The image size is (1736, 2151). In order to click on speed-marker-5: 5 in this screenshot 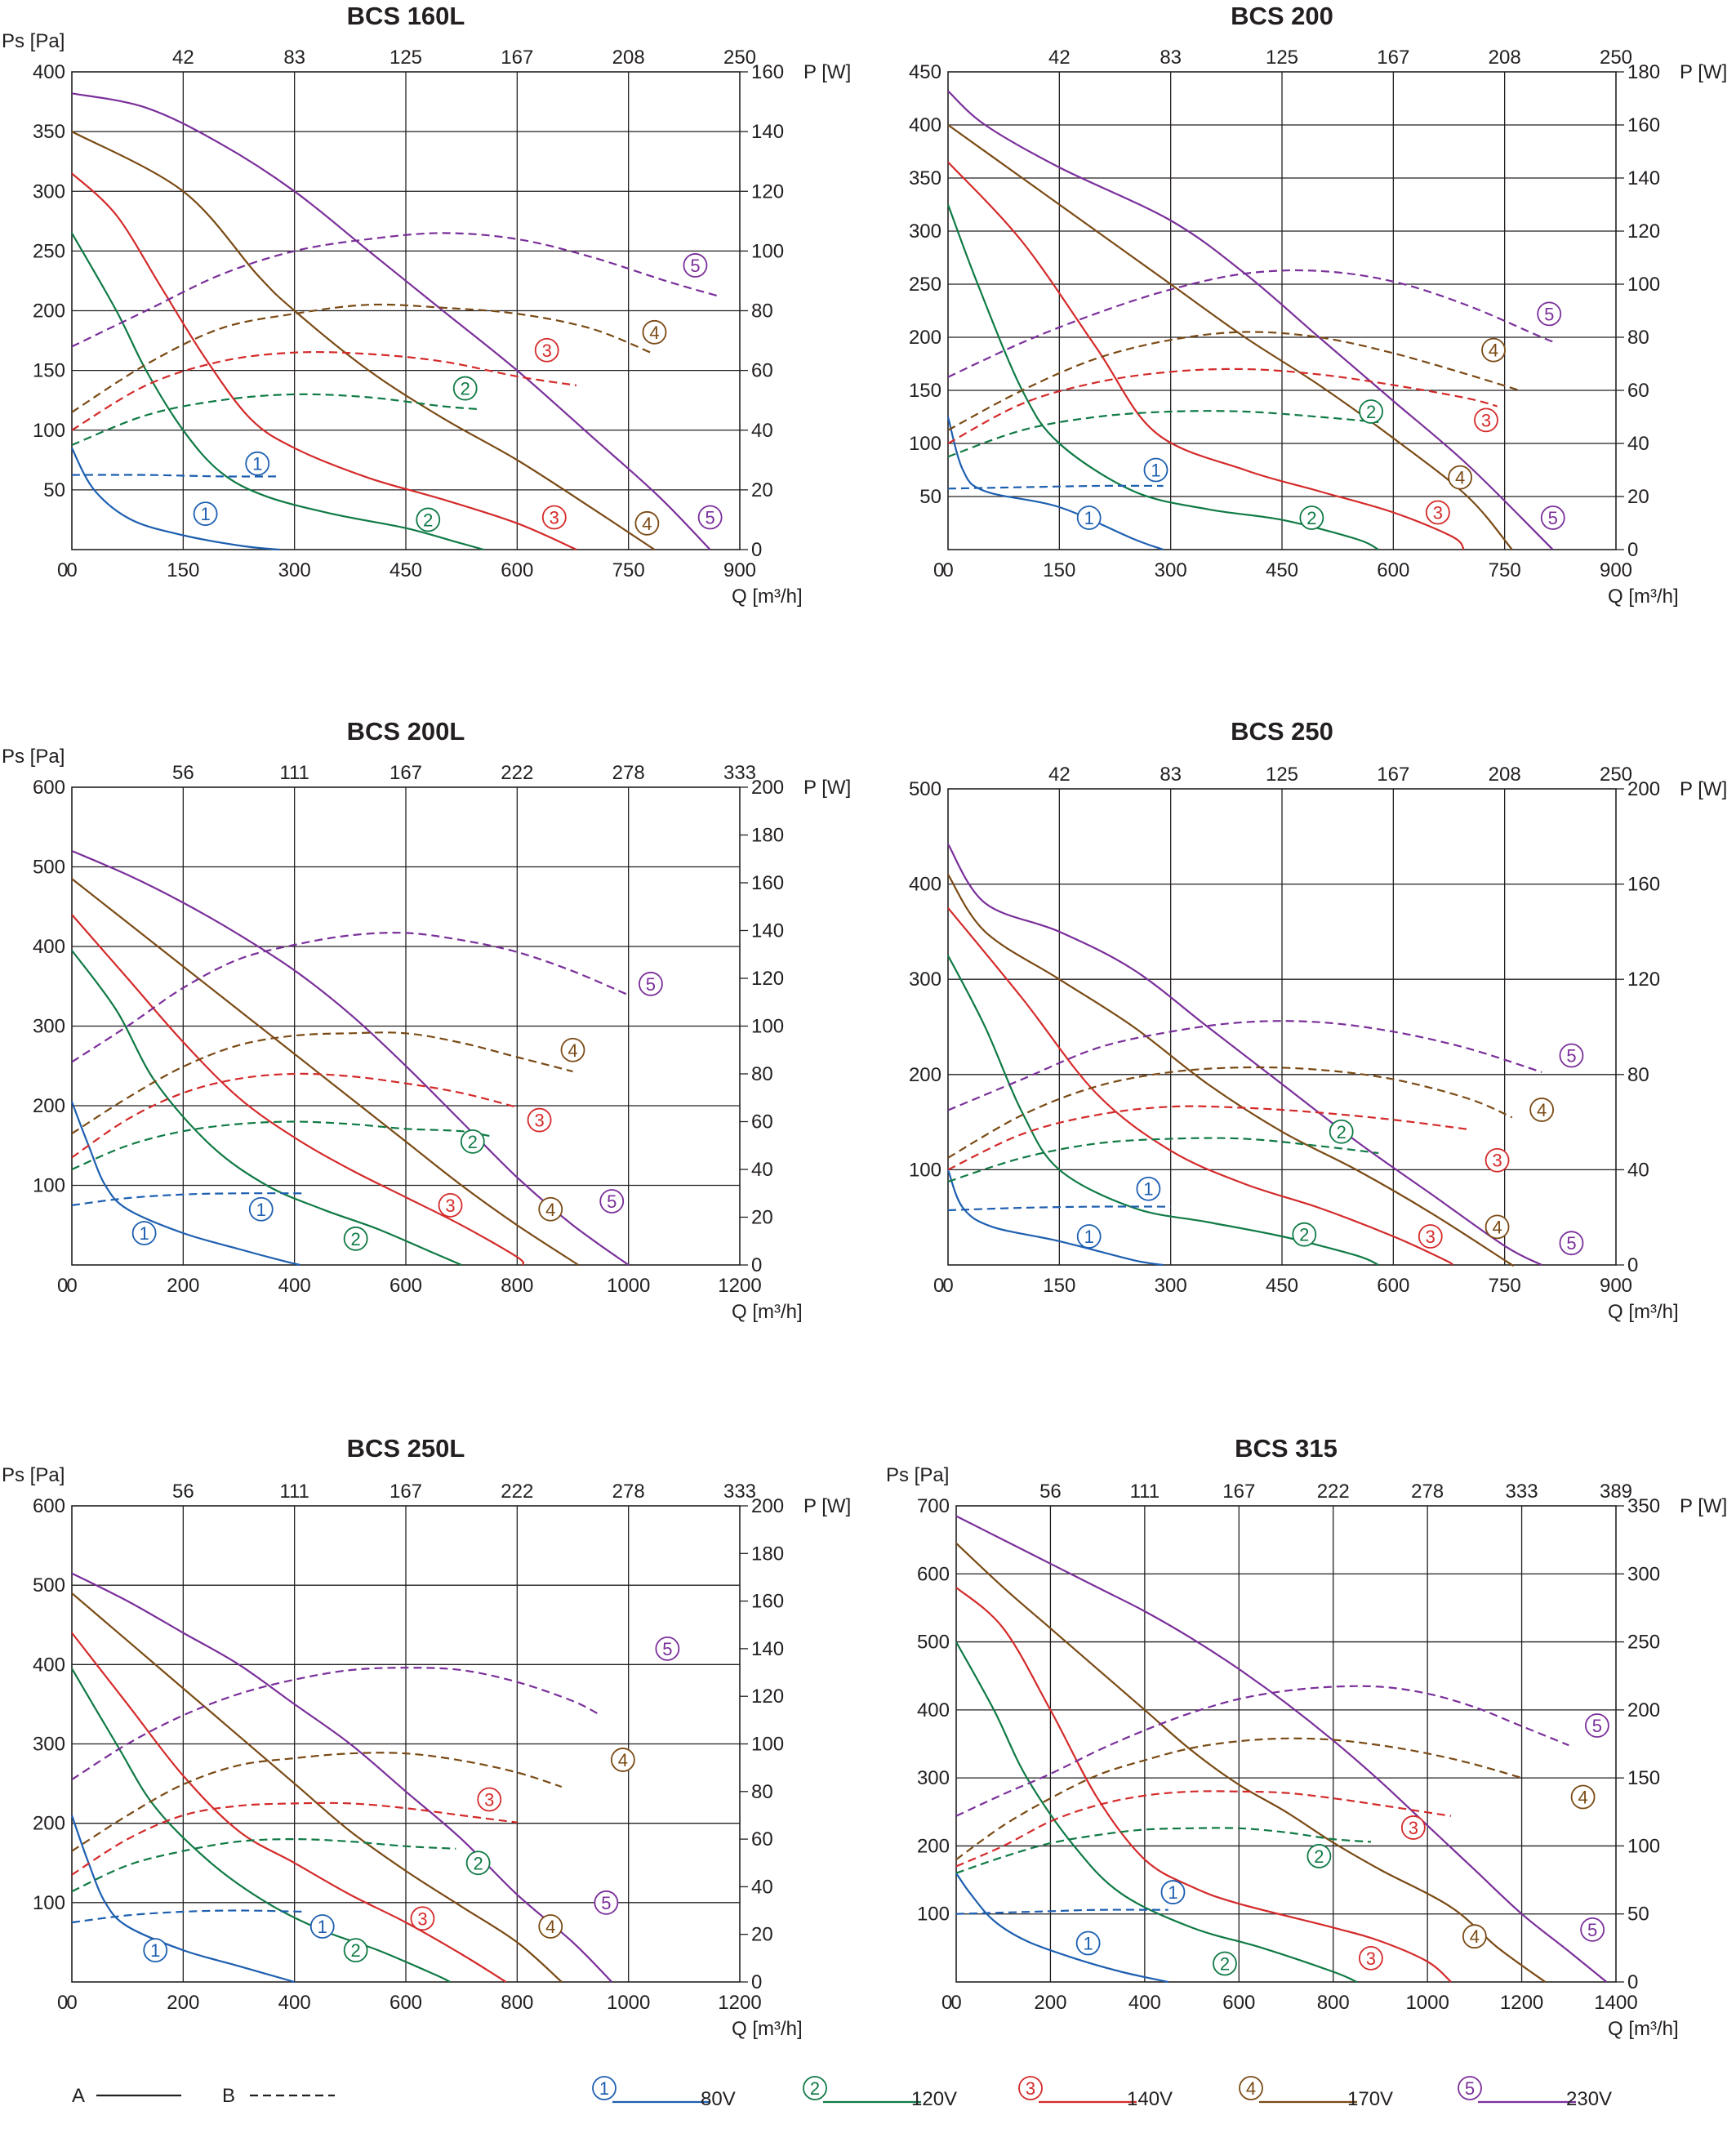, I will do `click(1572, 1055)`.